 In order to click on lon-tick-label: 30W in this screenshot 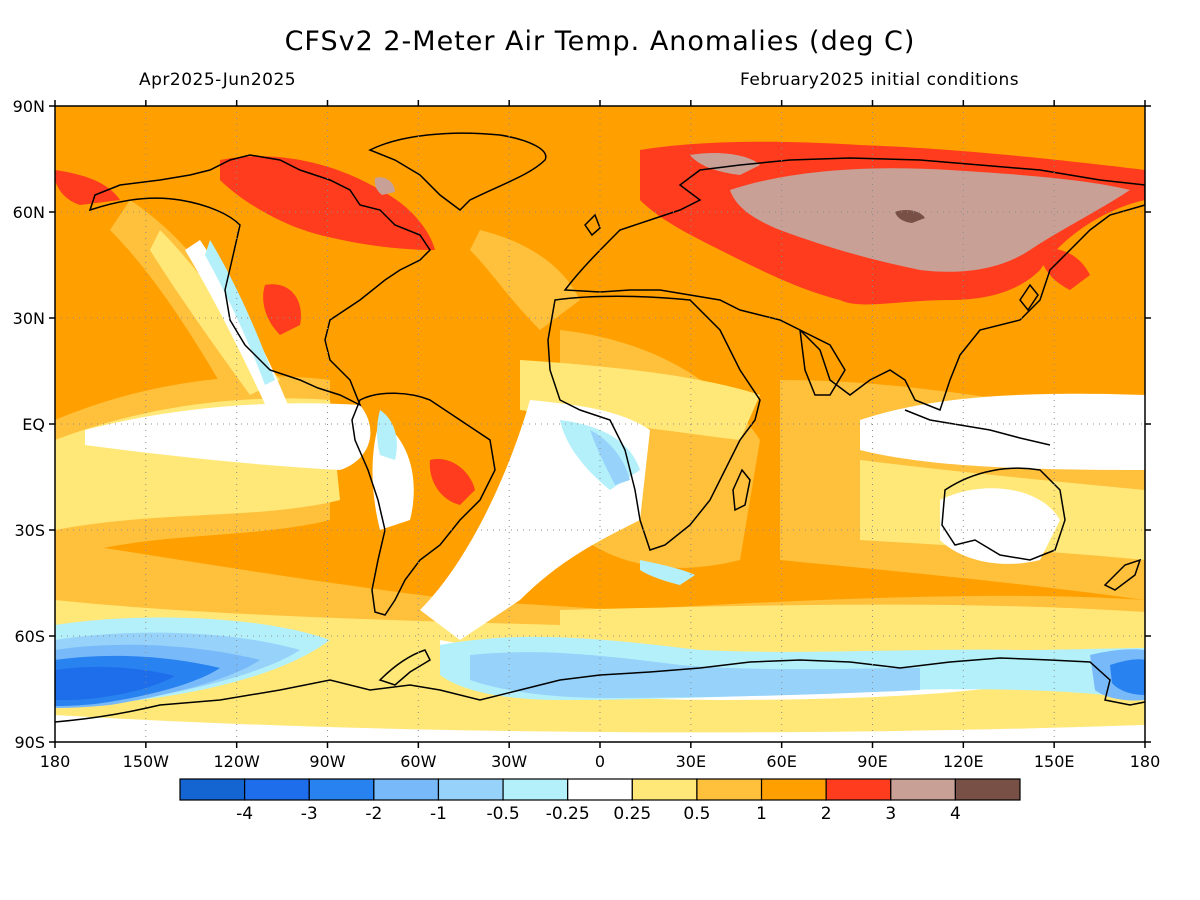, I will do `click(509, 761)`.